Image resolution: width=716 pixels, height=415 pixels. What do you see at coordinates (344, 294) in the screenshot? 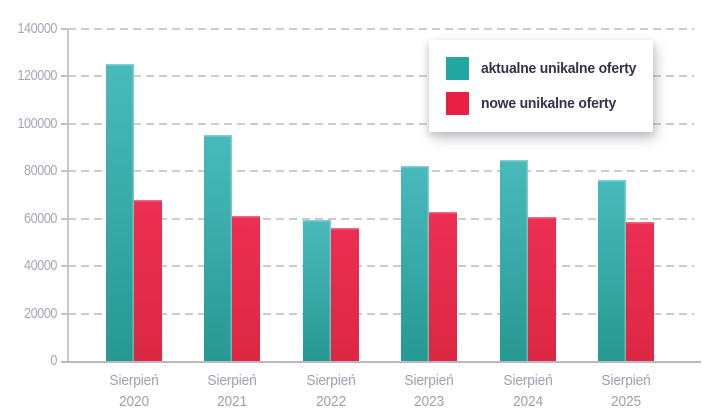
I see `bar-nowe-2022` at bounding box center [344, 294].